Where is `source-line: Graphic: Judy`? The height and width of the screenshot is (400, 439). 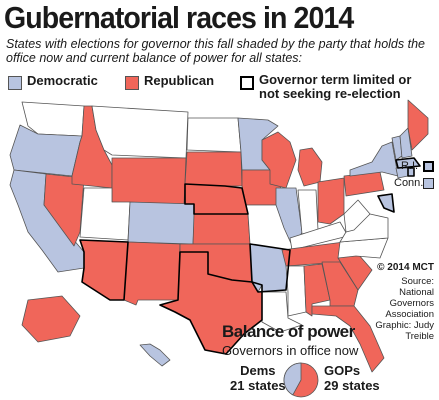 source-line: Graphic: Judy is located at coordinates (404, 325).